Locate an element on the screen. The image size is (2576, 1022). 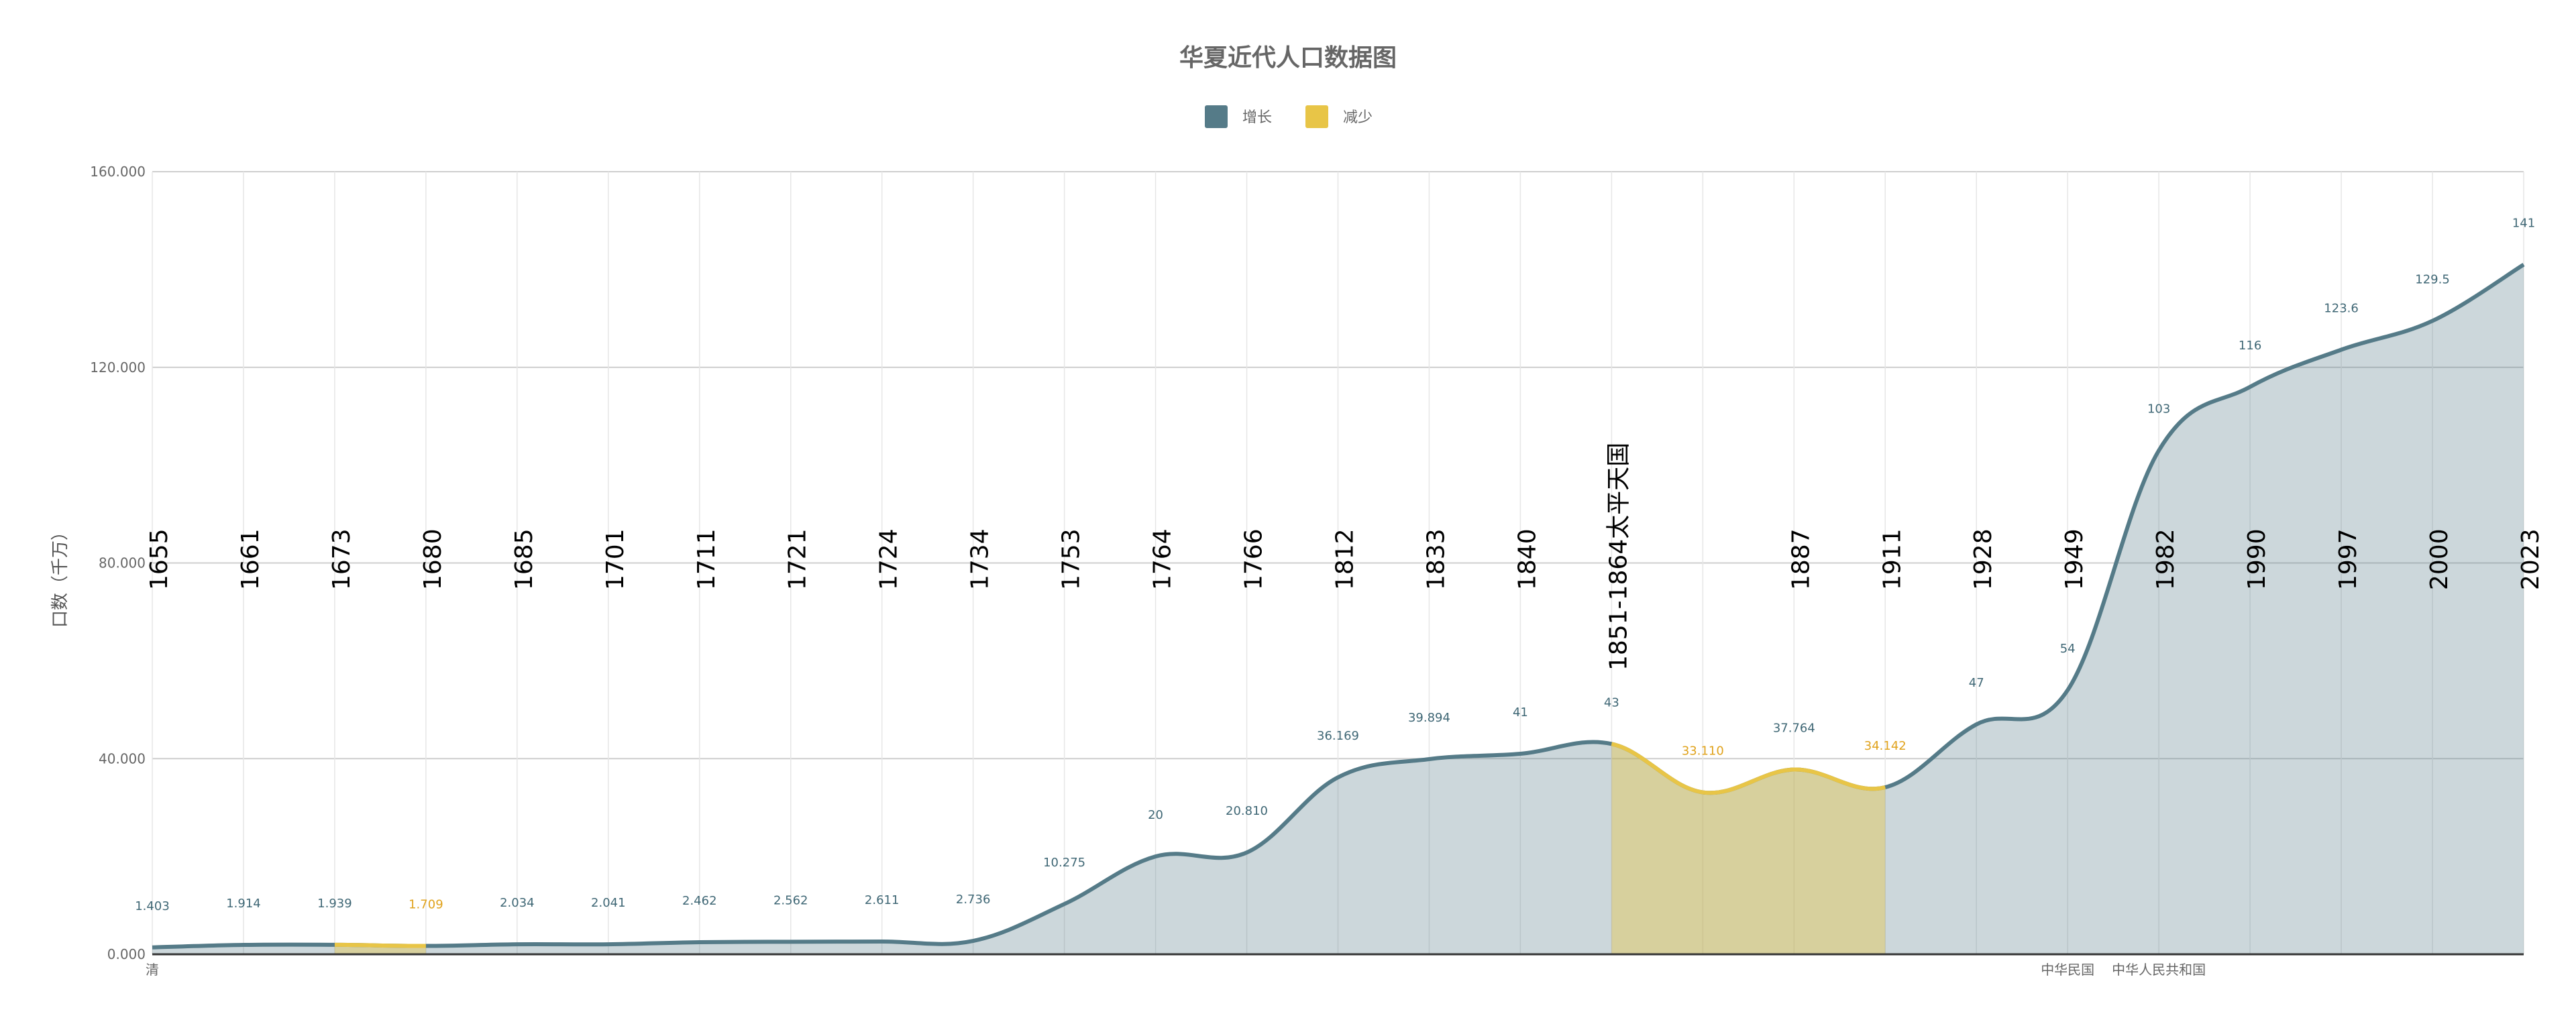
x-category-label: 1724 is located at coordinates (889, 559).